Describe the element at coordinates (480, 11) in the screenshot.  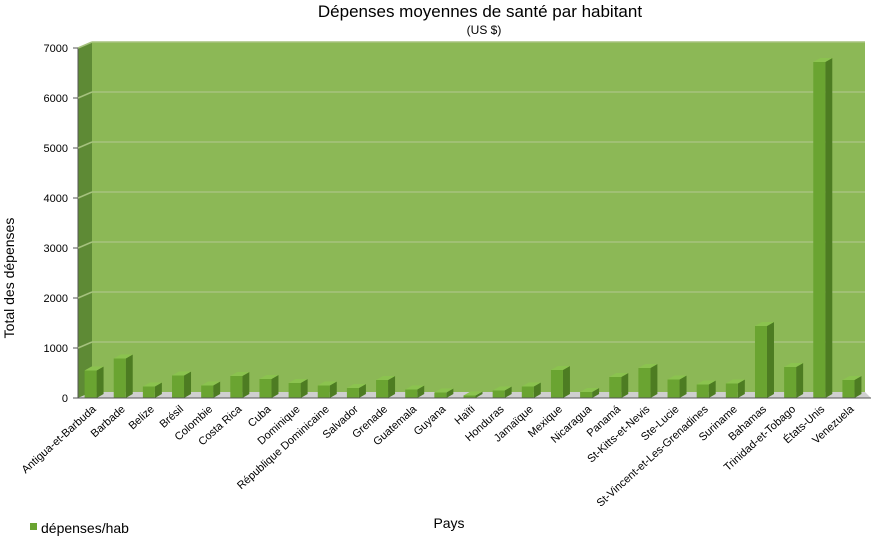
I see `chart-title: Dépenses moyennes de santé par habitant` at that location.